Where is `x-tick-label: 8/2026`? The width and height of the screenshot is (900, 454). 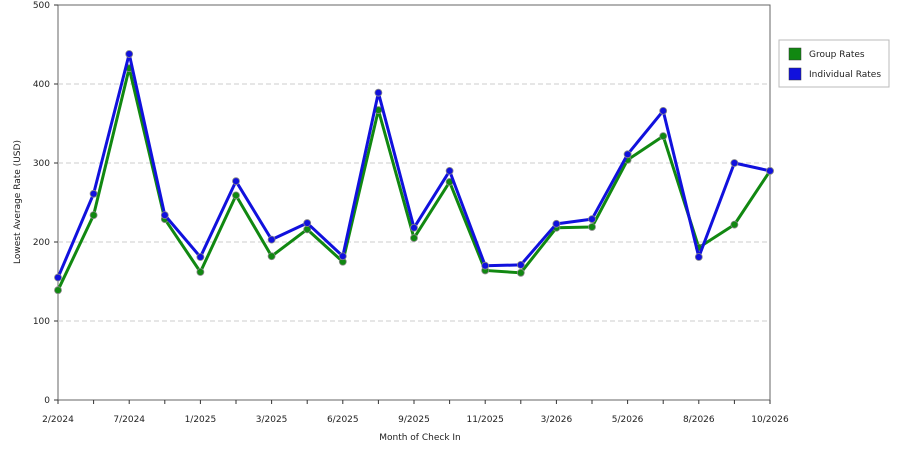 x-tick-label: 8/2026 is located at coordinates (699, 420).